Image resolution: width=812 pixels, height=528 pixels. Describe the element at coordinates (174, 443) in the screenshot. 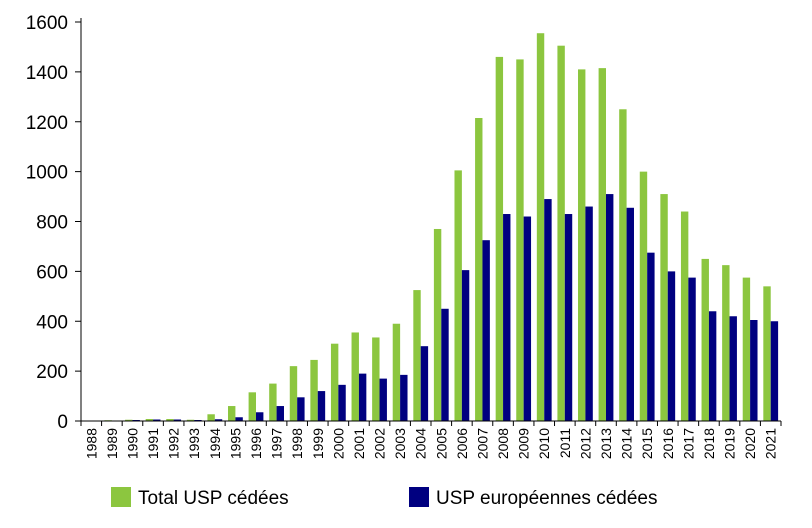

I see `x-tick-label-1992: 1992` at that location.